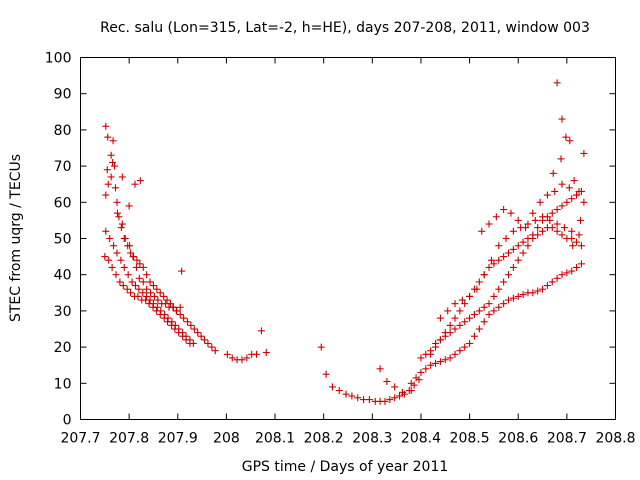  Describe the element at coordinates (129, 439) in the screenshot. I see `x-tick-label: 207.8` at that location.